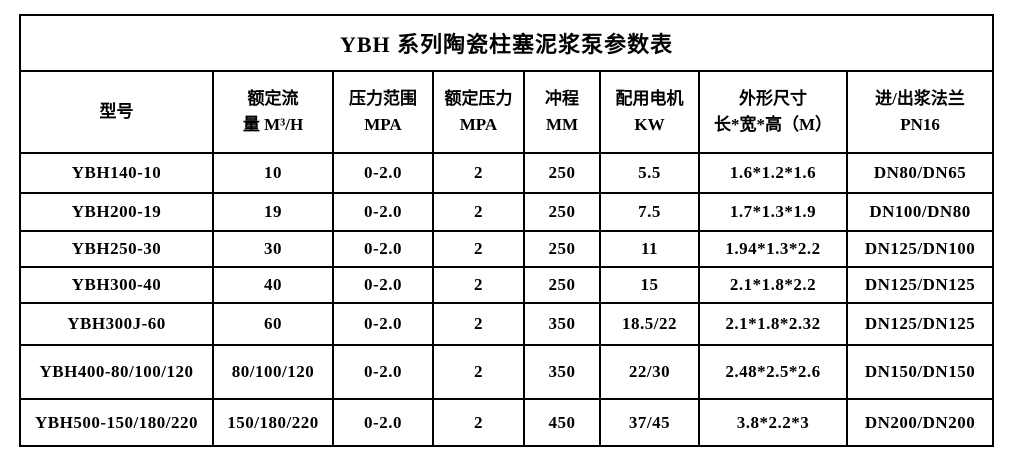 This screenshot has height=476, width=1011. I want to click on column-header-dimensions: 外形尺寸 长*宽*高（M）, so click(773, 112).